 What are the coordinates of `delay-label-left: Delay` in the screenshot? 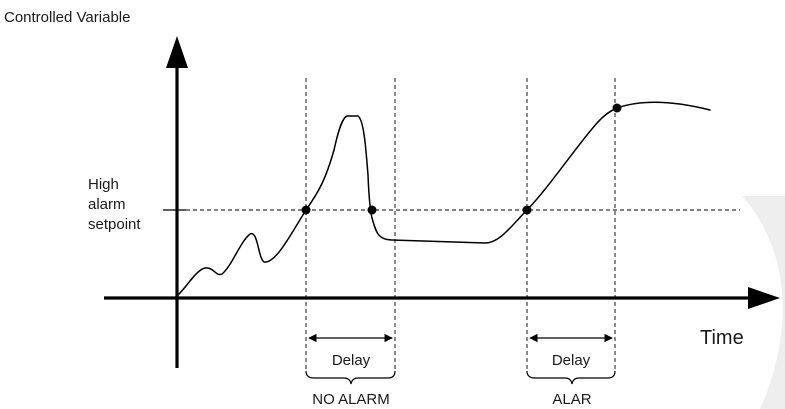 It's located at (351, 360).